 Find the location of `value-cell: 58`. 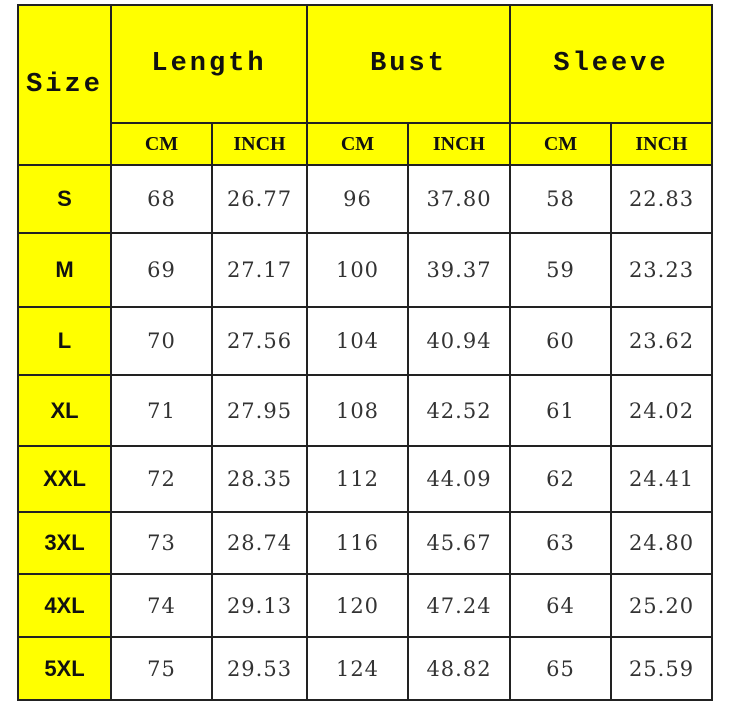

value-cell: 58 is located at coordinates (560, 199).